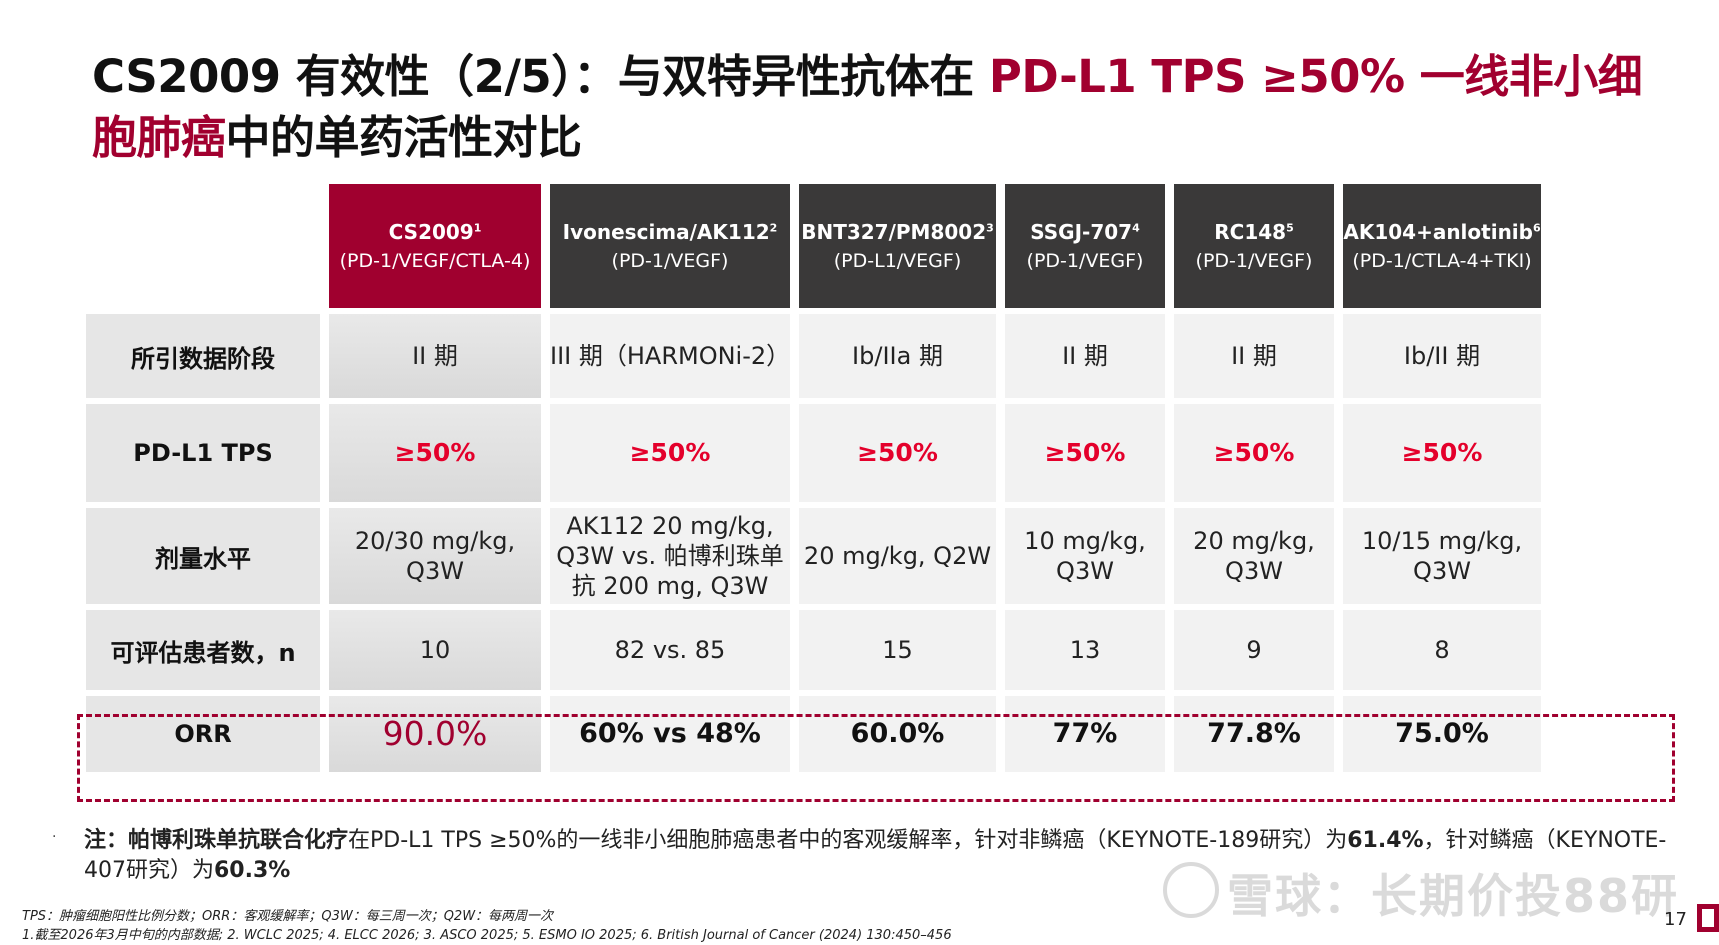 This screenshot has height=945, width=1719. Describe the element at coordinates (203, 556) in the screenshot. I see `row-label-dose: 剂量水平` at that location.